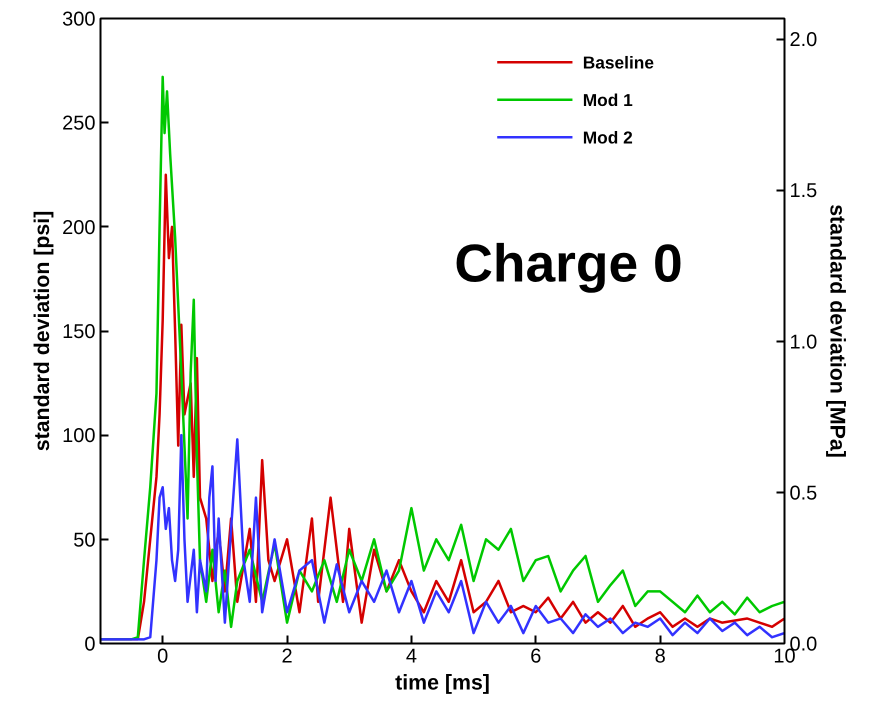  I want to click on x-tick-label: 8, so click(660, 657).